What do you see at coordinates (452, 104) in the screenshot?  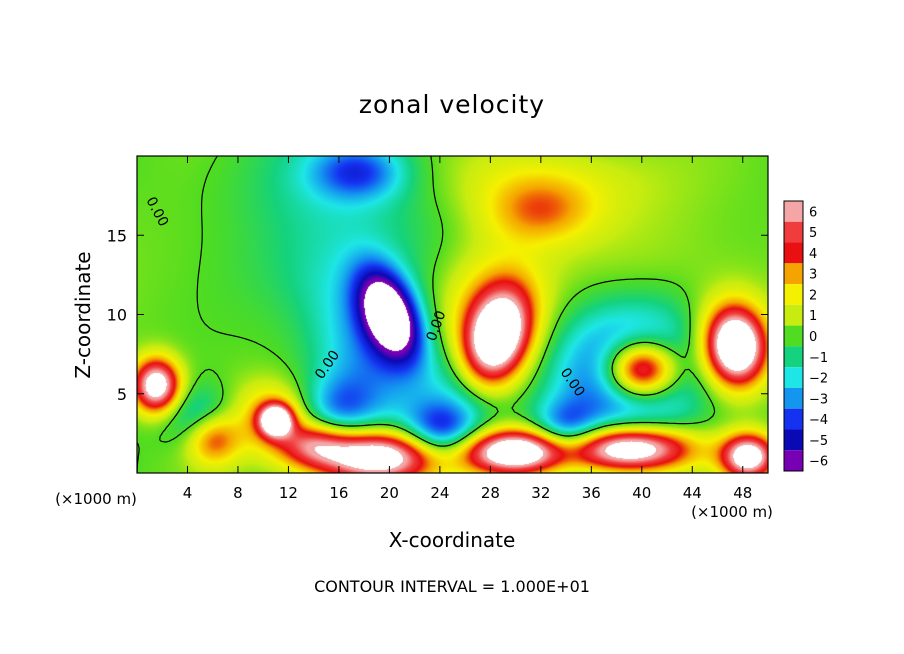 I see `chart-title: zonal velocity` at bounding box center [452, 104].